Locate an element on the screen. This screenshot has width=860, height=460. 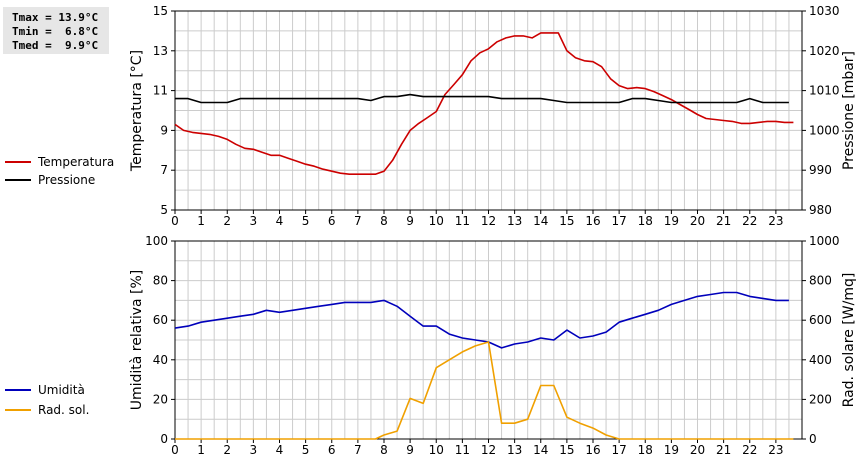
temperature-pressure-y-right-tick-label: 1030 is located at coordinates (824, 11).